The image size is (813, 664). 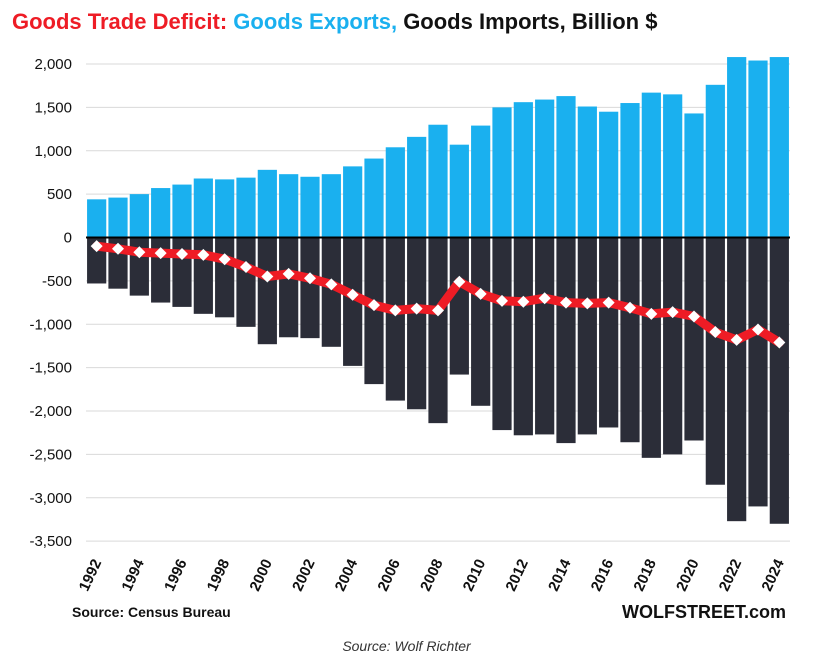 What do you see at coordinates (219, 575) in the screenshot?
I see `x-tick-label: 1998` at bounding box center [219, 575].